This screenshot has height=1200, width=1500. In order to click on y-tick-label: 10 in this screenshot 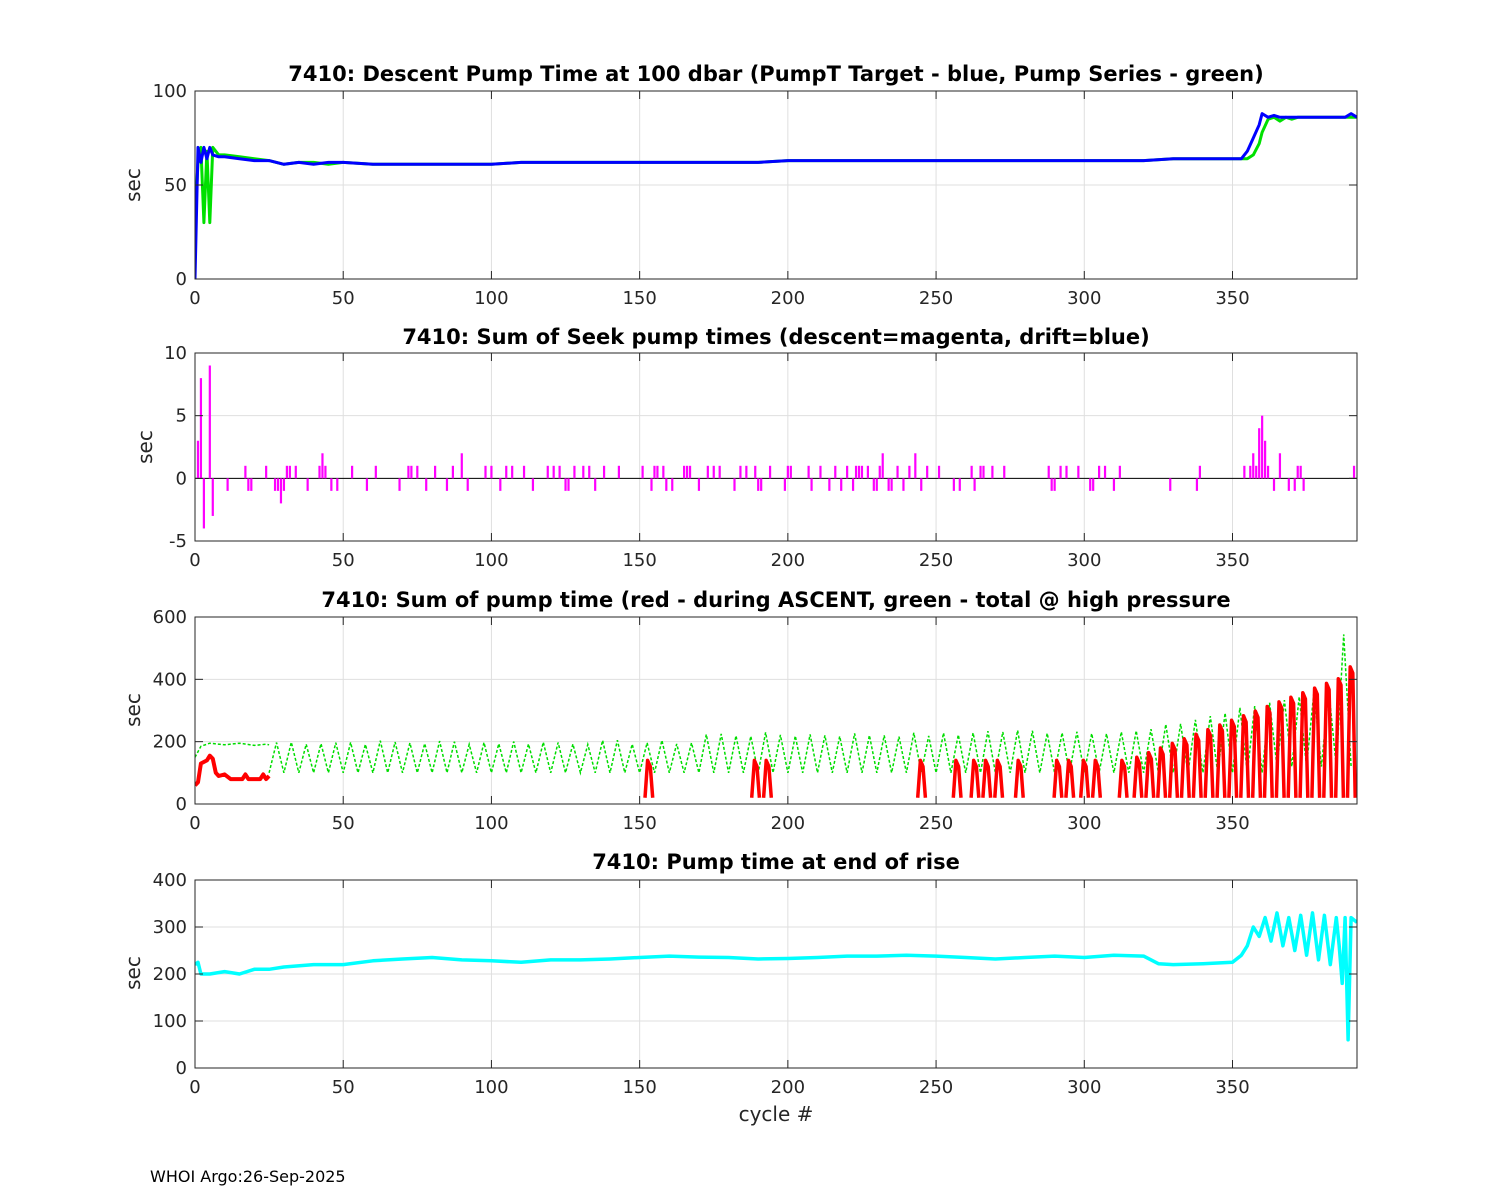, I will do `click(175, 353)`.